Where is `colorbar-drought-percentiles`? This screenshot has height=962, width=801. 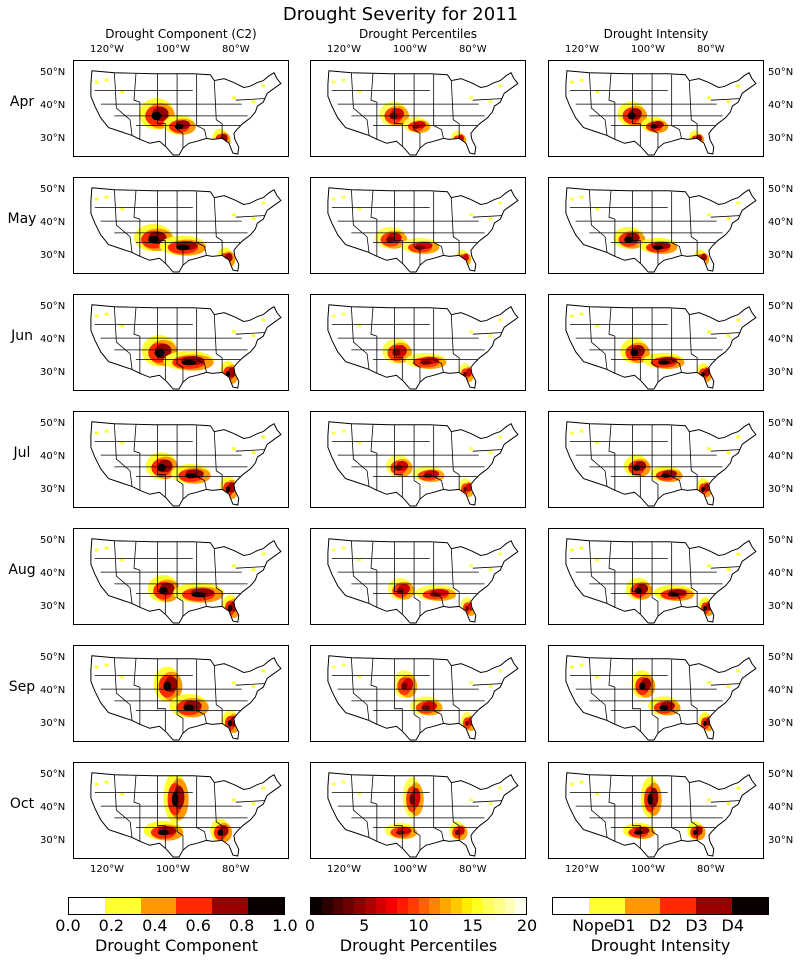
colorbar-drought-percentiles is located at coordinates (418, 906).